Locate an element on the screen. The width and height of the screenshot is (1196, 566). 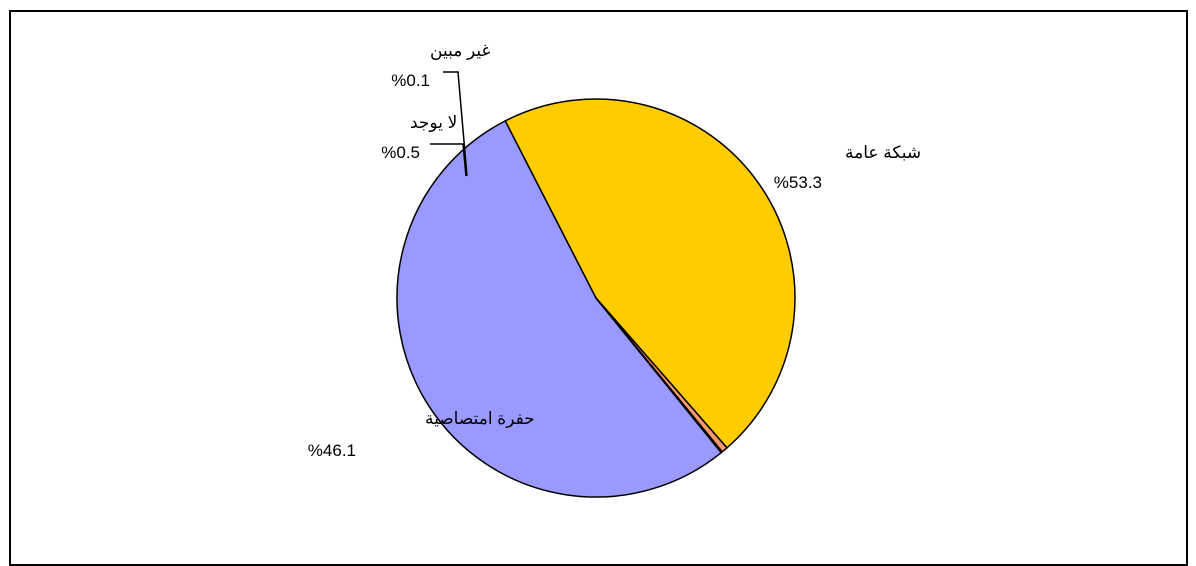
slice-value-absorption-pit: %46.1 is located at coordinates (332, 450).